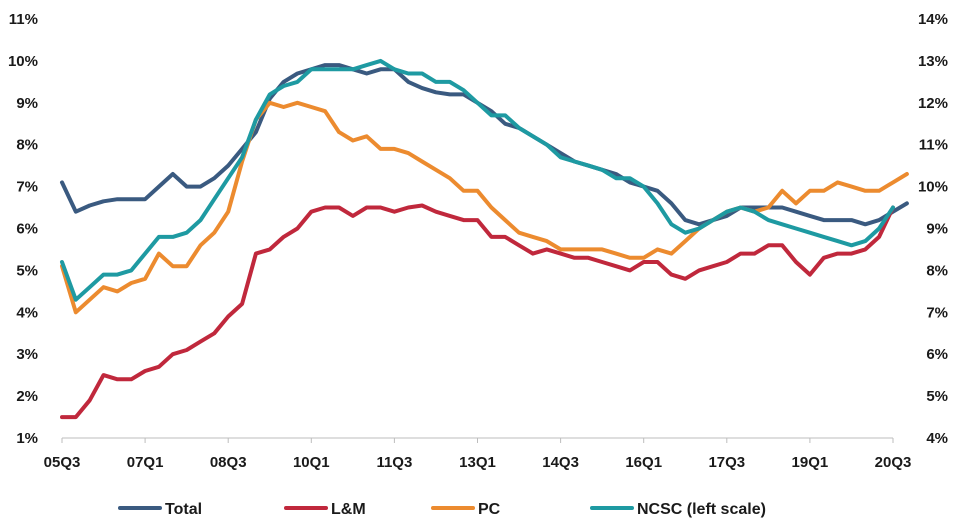  Describe the element at coordinates (810, 462) in the screenshot. I see `x-tick-label: 19Q1` at that location.